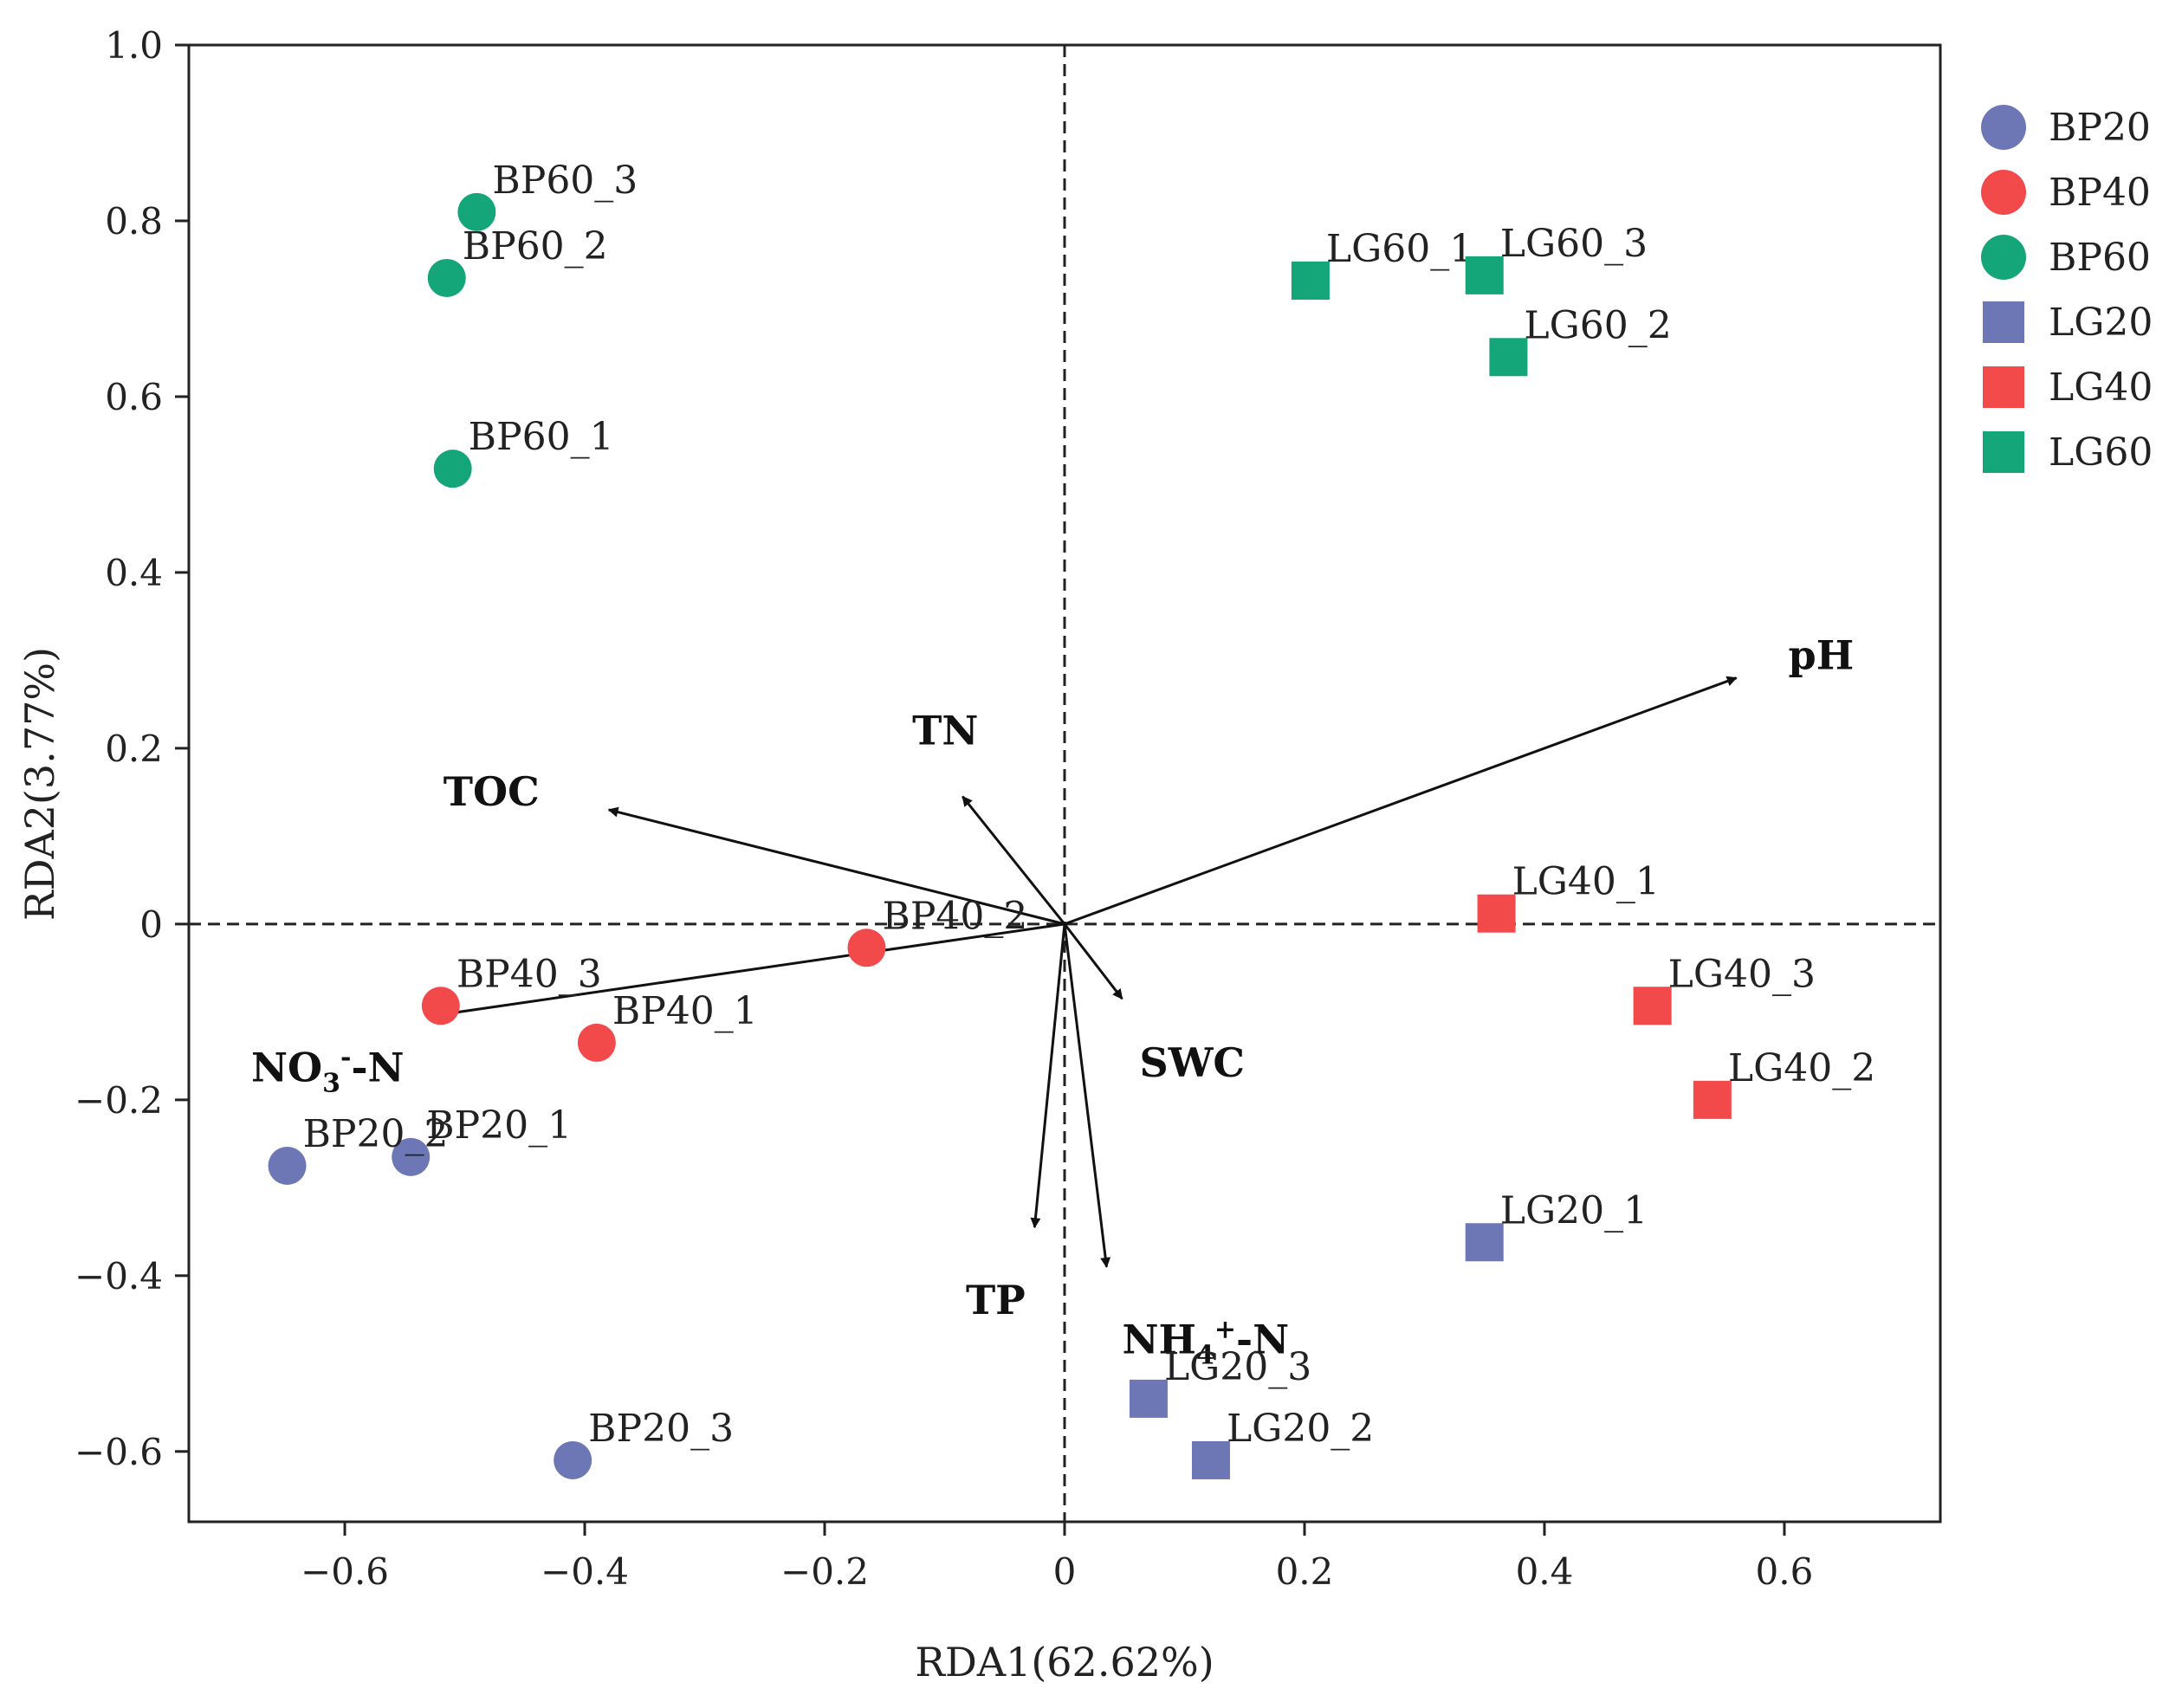  I want to click on y-tick-label: 1.0, so click(134, 45).